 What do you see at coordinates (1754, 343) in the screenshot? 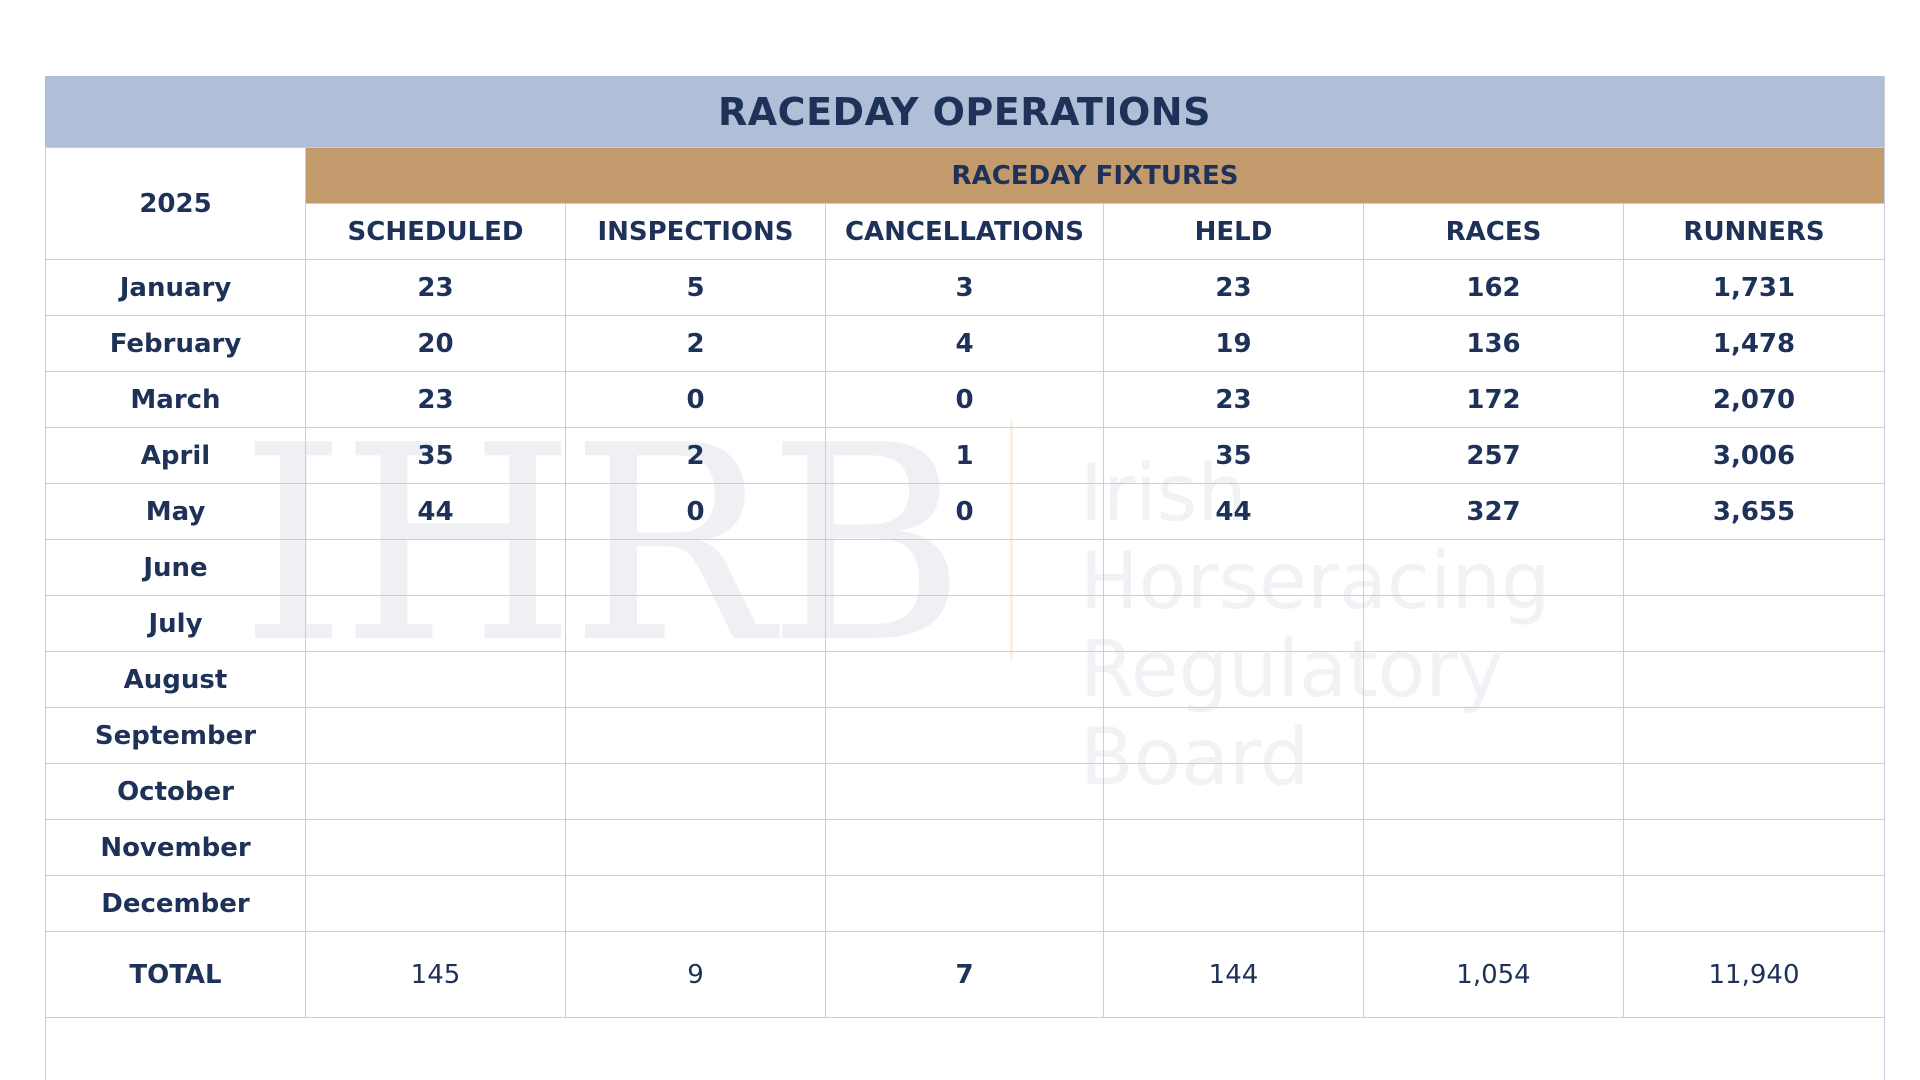
I see `cell-runners: 1,478` at bounding box center [1754, 343].